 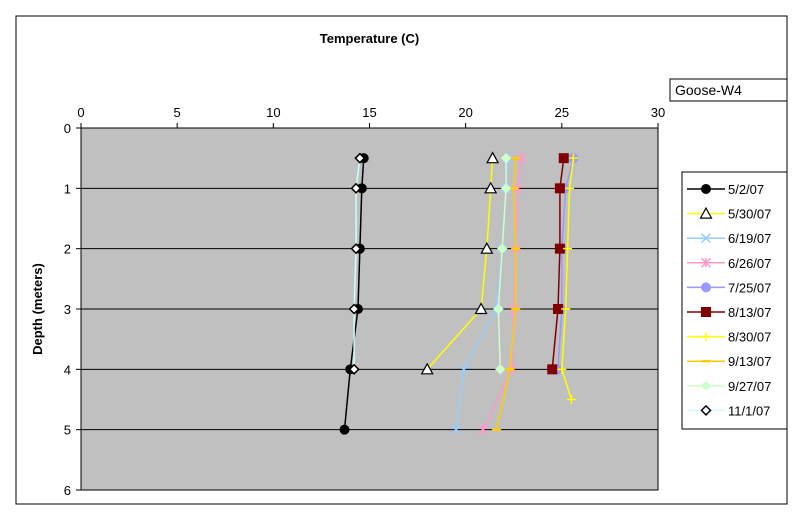 What do you see at coordinates (465, 112) in the screenshot?
I see `x-tick-label: 20` at bounding box center [465, 112].